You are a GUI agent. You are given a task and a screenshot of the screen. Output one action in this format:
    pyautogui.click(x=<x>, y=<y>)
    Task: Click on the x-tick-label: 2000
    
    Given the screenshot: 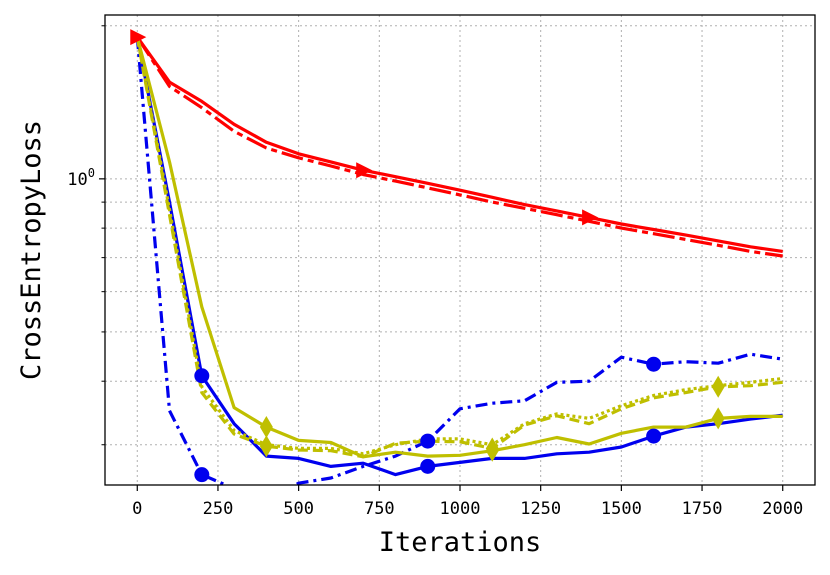 What is the action you would take?
    pyautogui.click(x=782, y=509)
    